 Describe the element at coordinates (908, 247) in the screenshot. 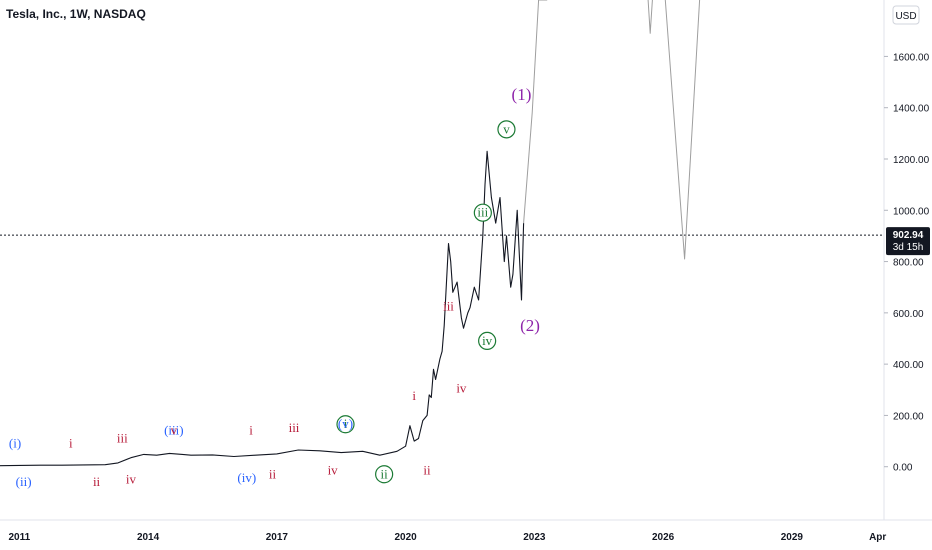

I see `price-badge-countdown: 3d 15h` at that location.